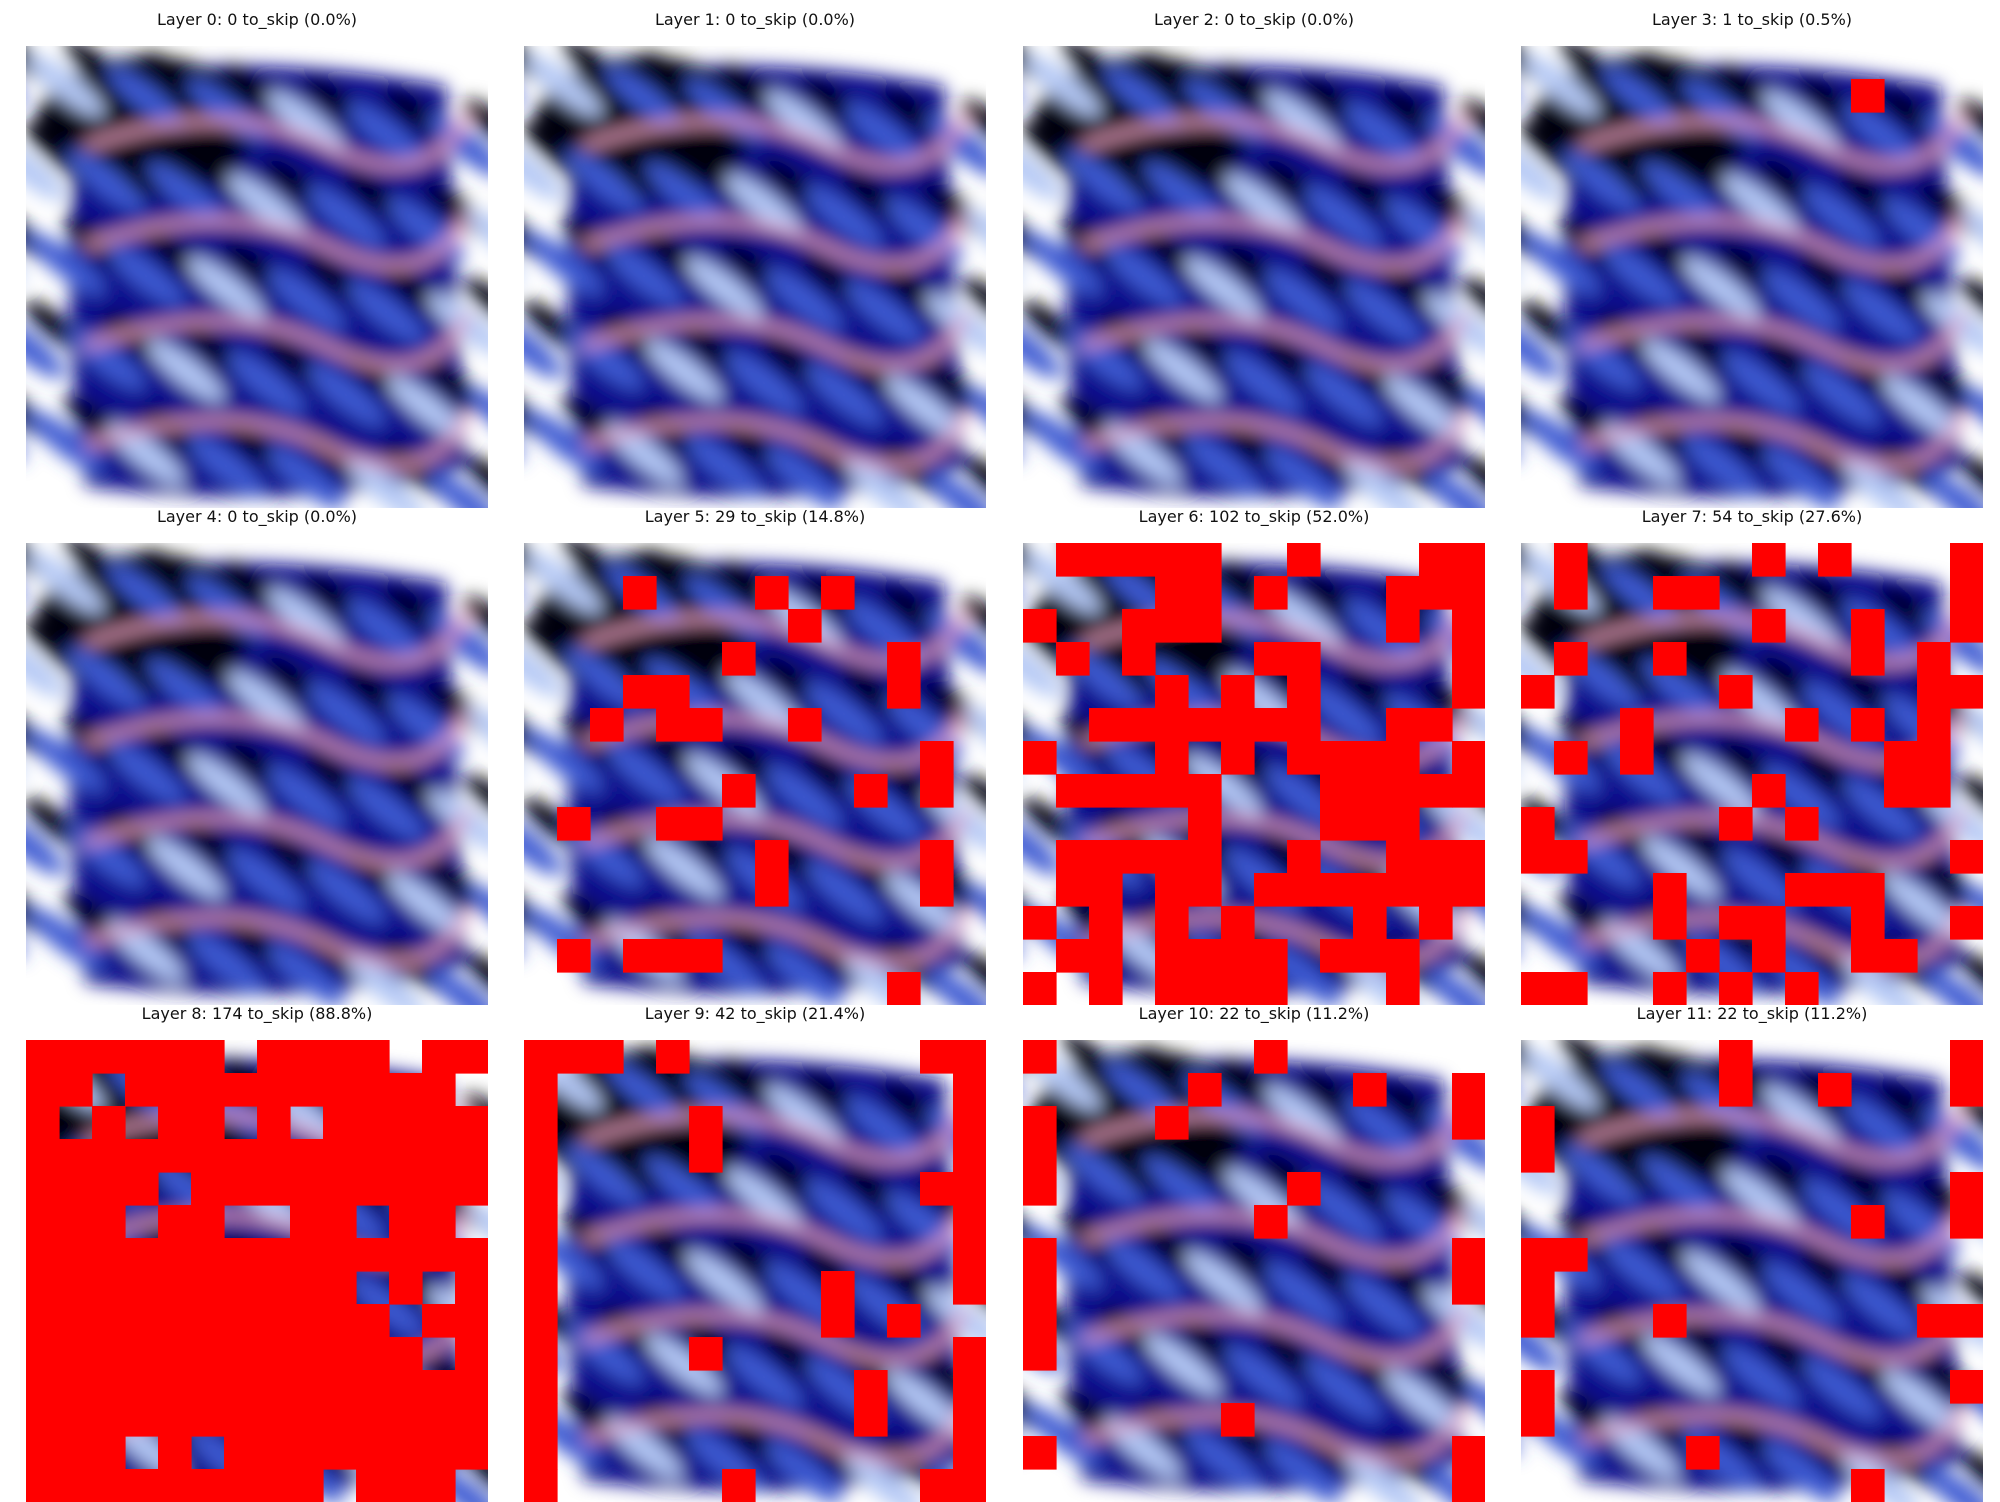 Image resolution: width=2000 pixels, height=1502 pixels. Describe the element at coordinates (755, 1271) in the screenshot. I see `fabric-texture` at that location.